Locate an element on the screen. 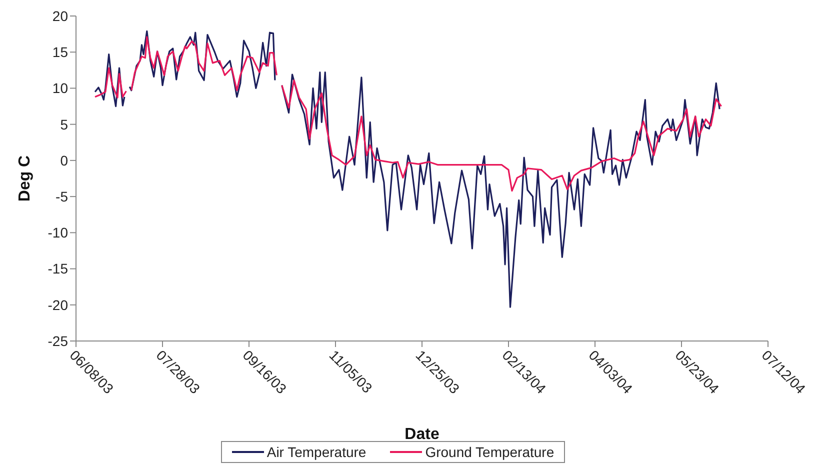  x-axis-title: Date is located at coordinates (422, 434).